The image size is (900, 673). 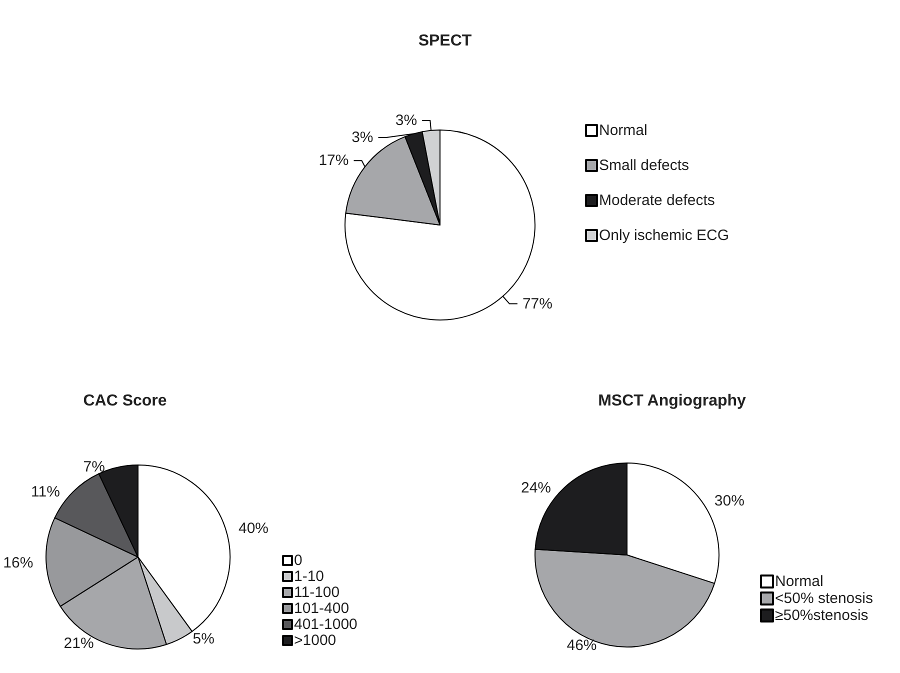 What do you see at coordinates (664, 235) in the screenshot?
I see `legend-label: Only ischemic ECG` at bounding box center [664, 235].